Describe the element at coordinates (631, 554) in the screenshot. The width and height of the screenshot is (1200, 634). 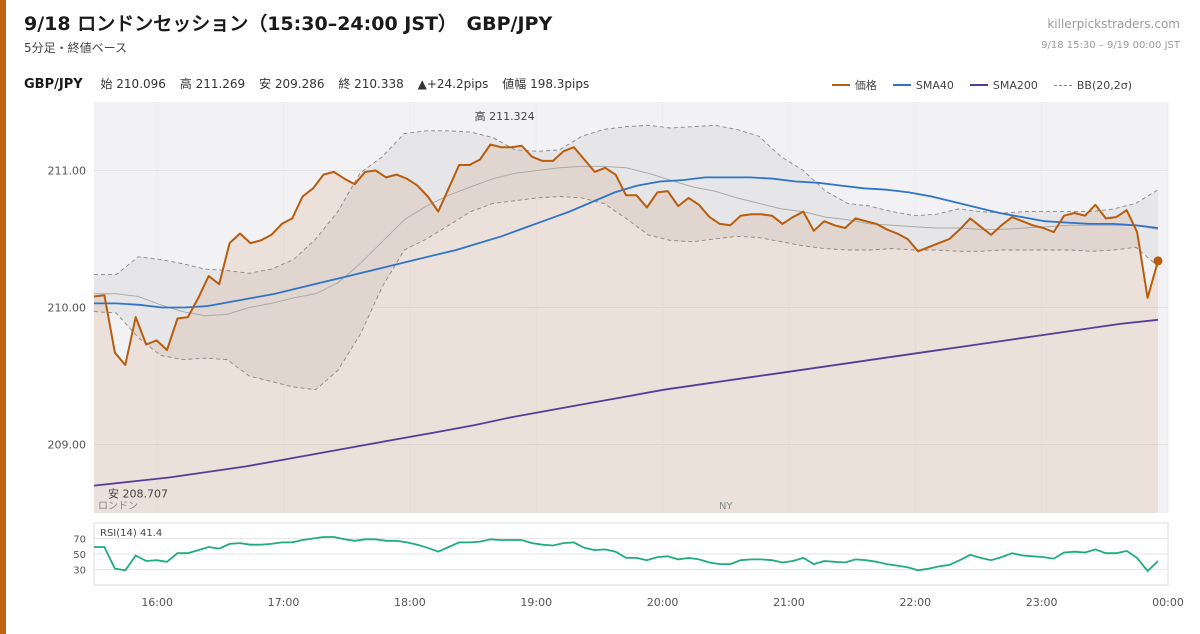
I see `rsi-grid-lines` at that location.